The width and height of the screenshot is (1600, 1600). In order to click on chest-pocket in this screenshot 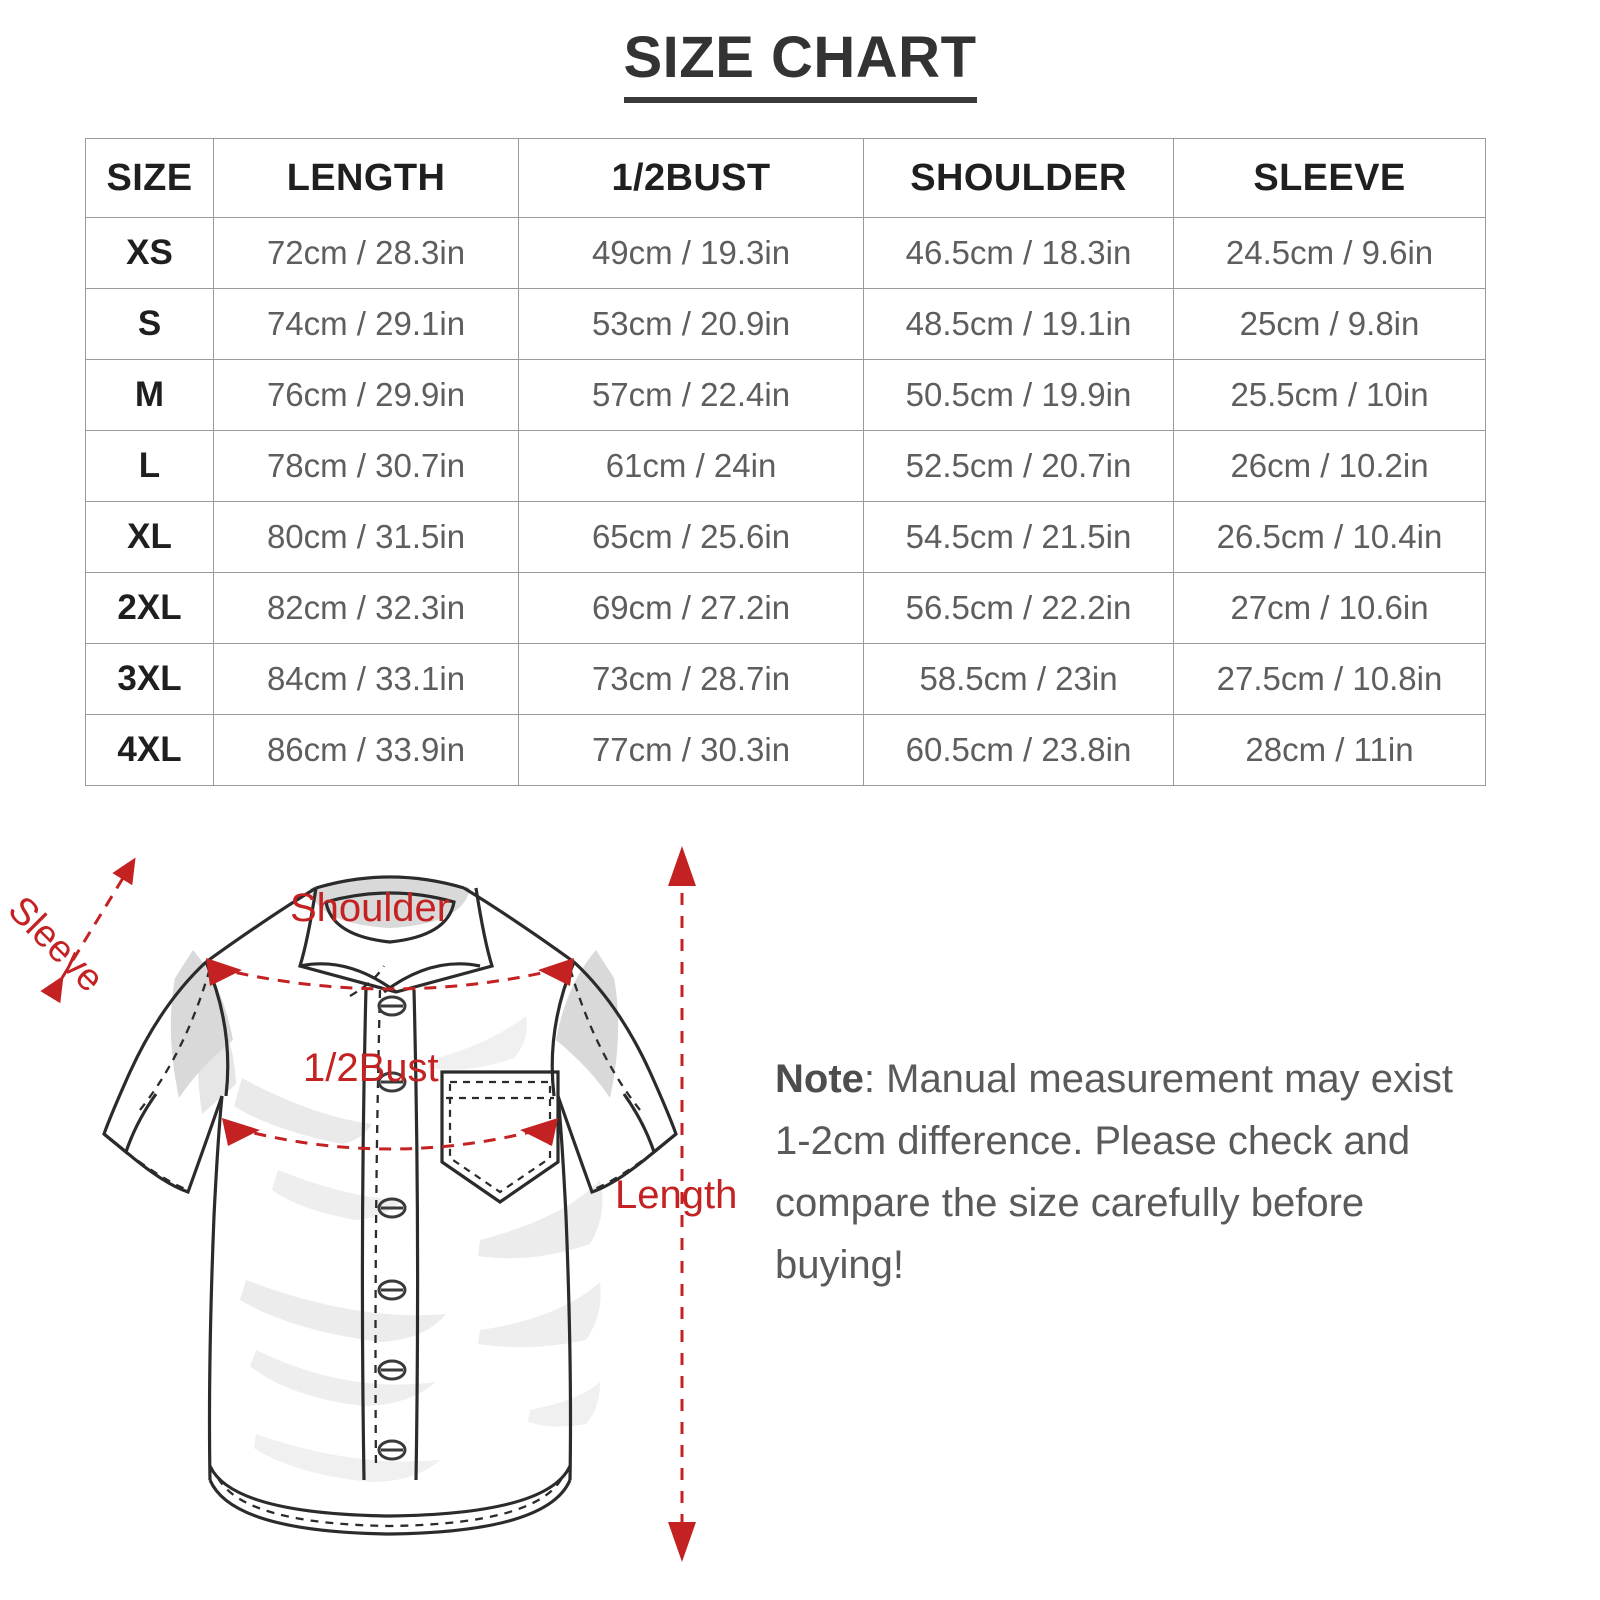, I will do `click(500, 1137)`.